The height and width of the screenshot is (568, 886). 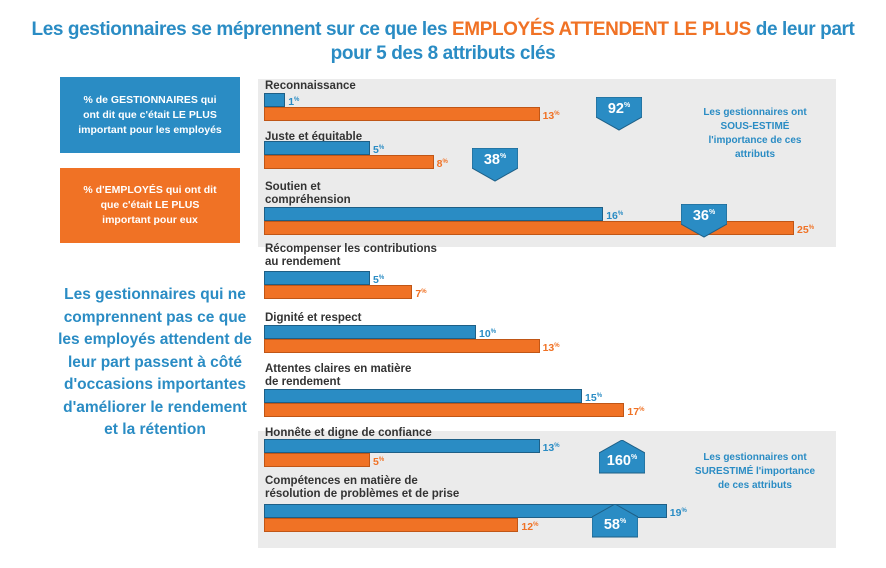 I want to click on category-label-line: Honnête et digne de confiance, so click(x=348, y=433).